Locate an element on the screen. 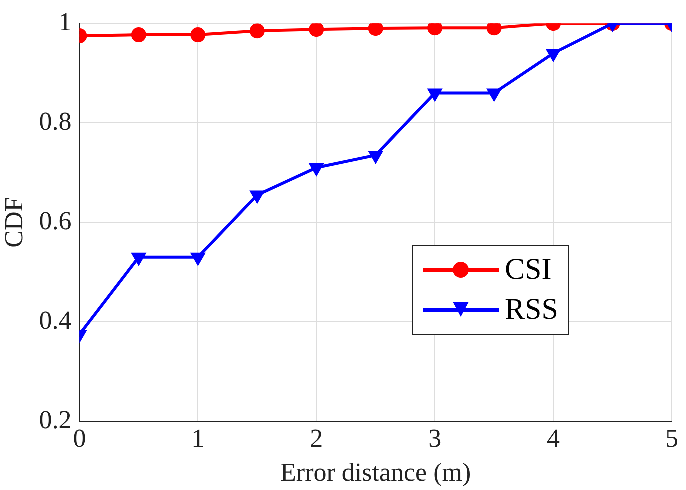  y-axis-title: CDF is located at coordinates (14, 222).